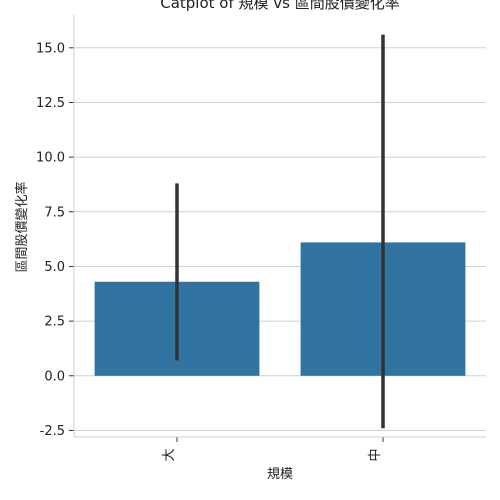 The image size is (500, 500). I want to click on x-axis-ticks: 大中, so click(273, 449).